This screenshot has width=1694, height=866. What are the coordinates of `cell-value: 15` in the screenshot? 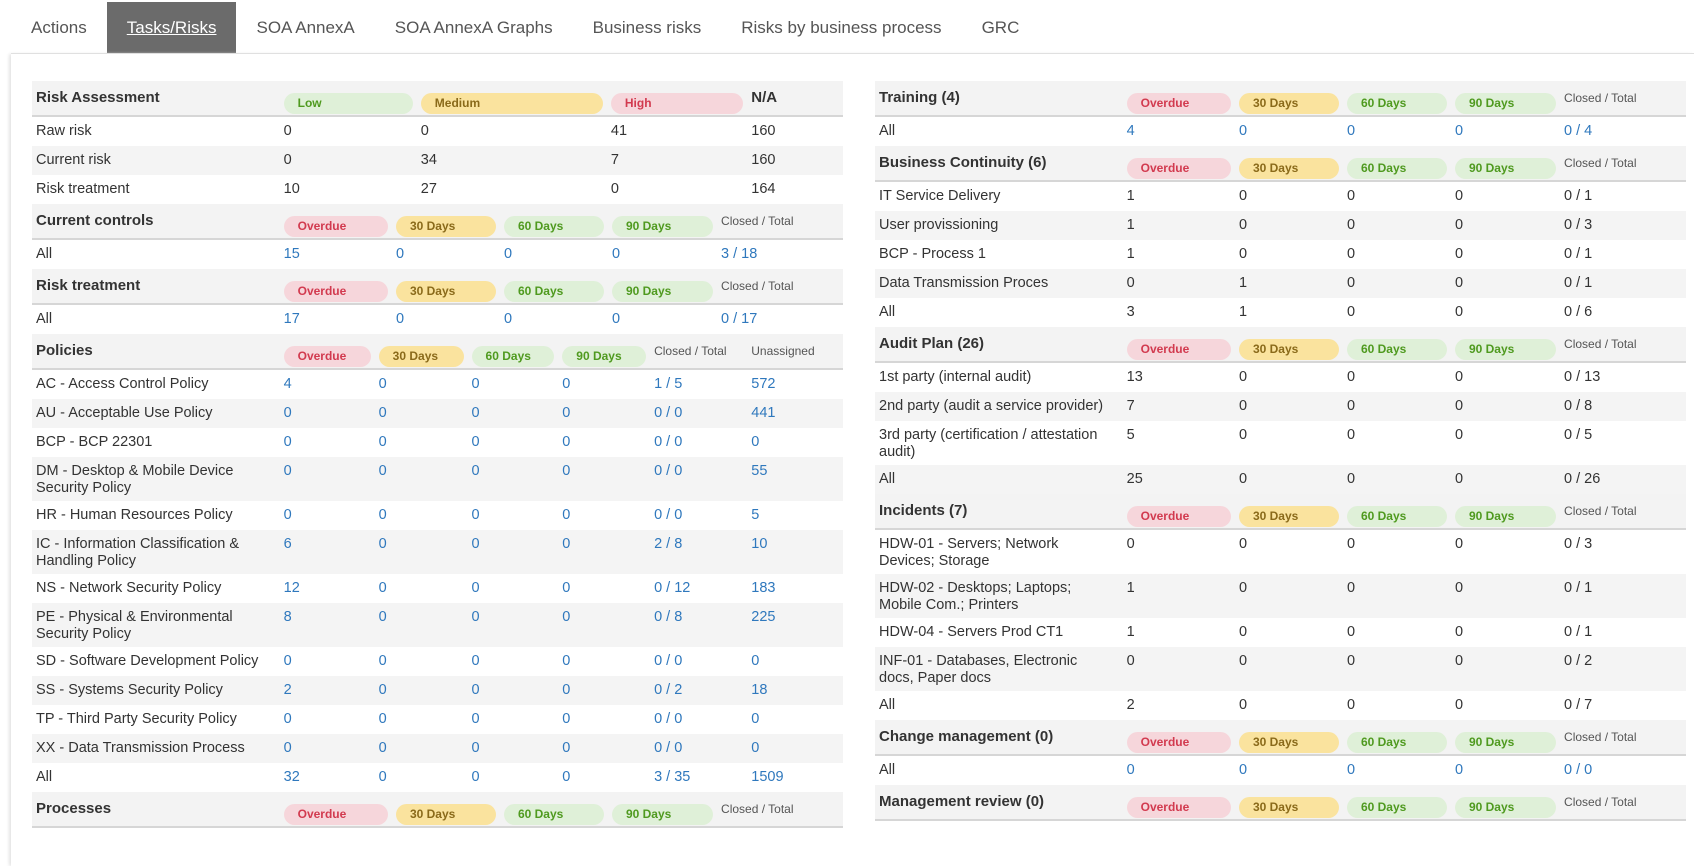 It's located at (291, 254).